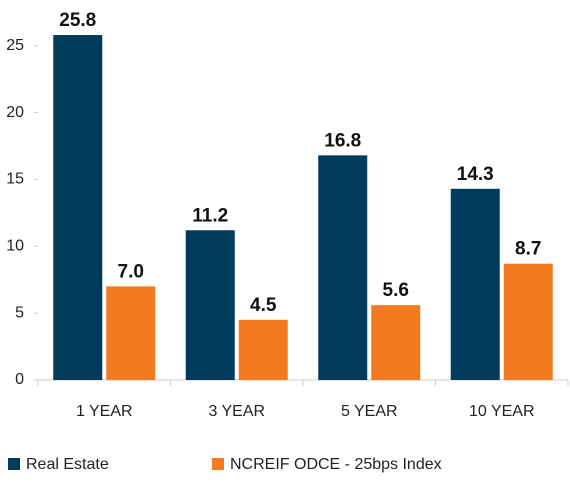 This screenshot has width=570, height=482. I want to click on value-label: 8.7, so click(528, 249).